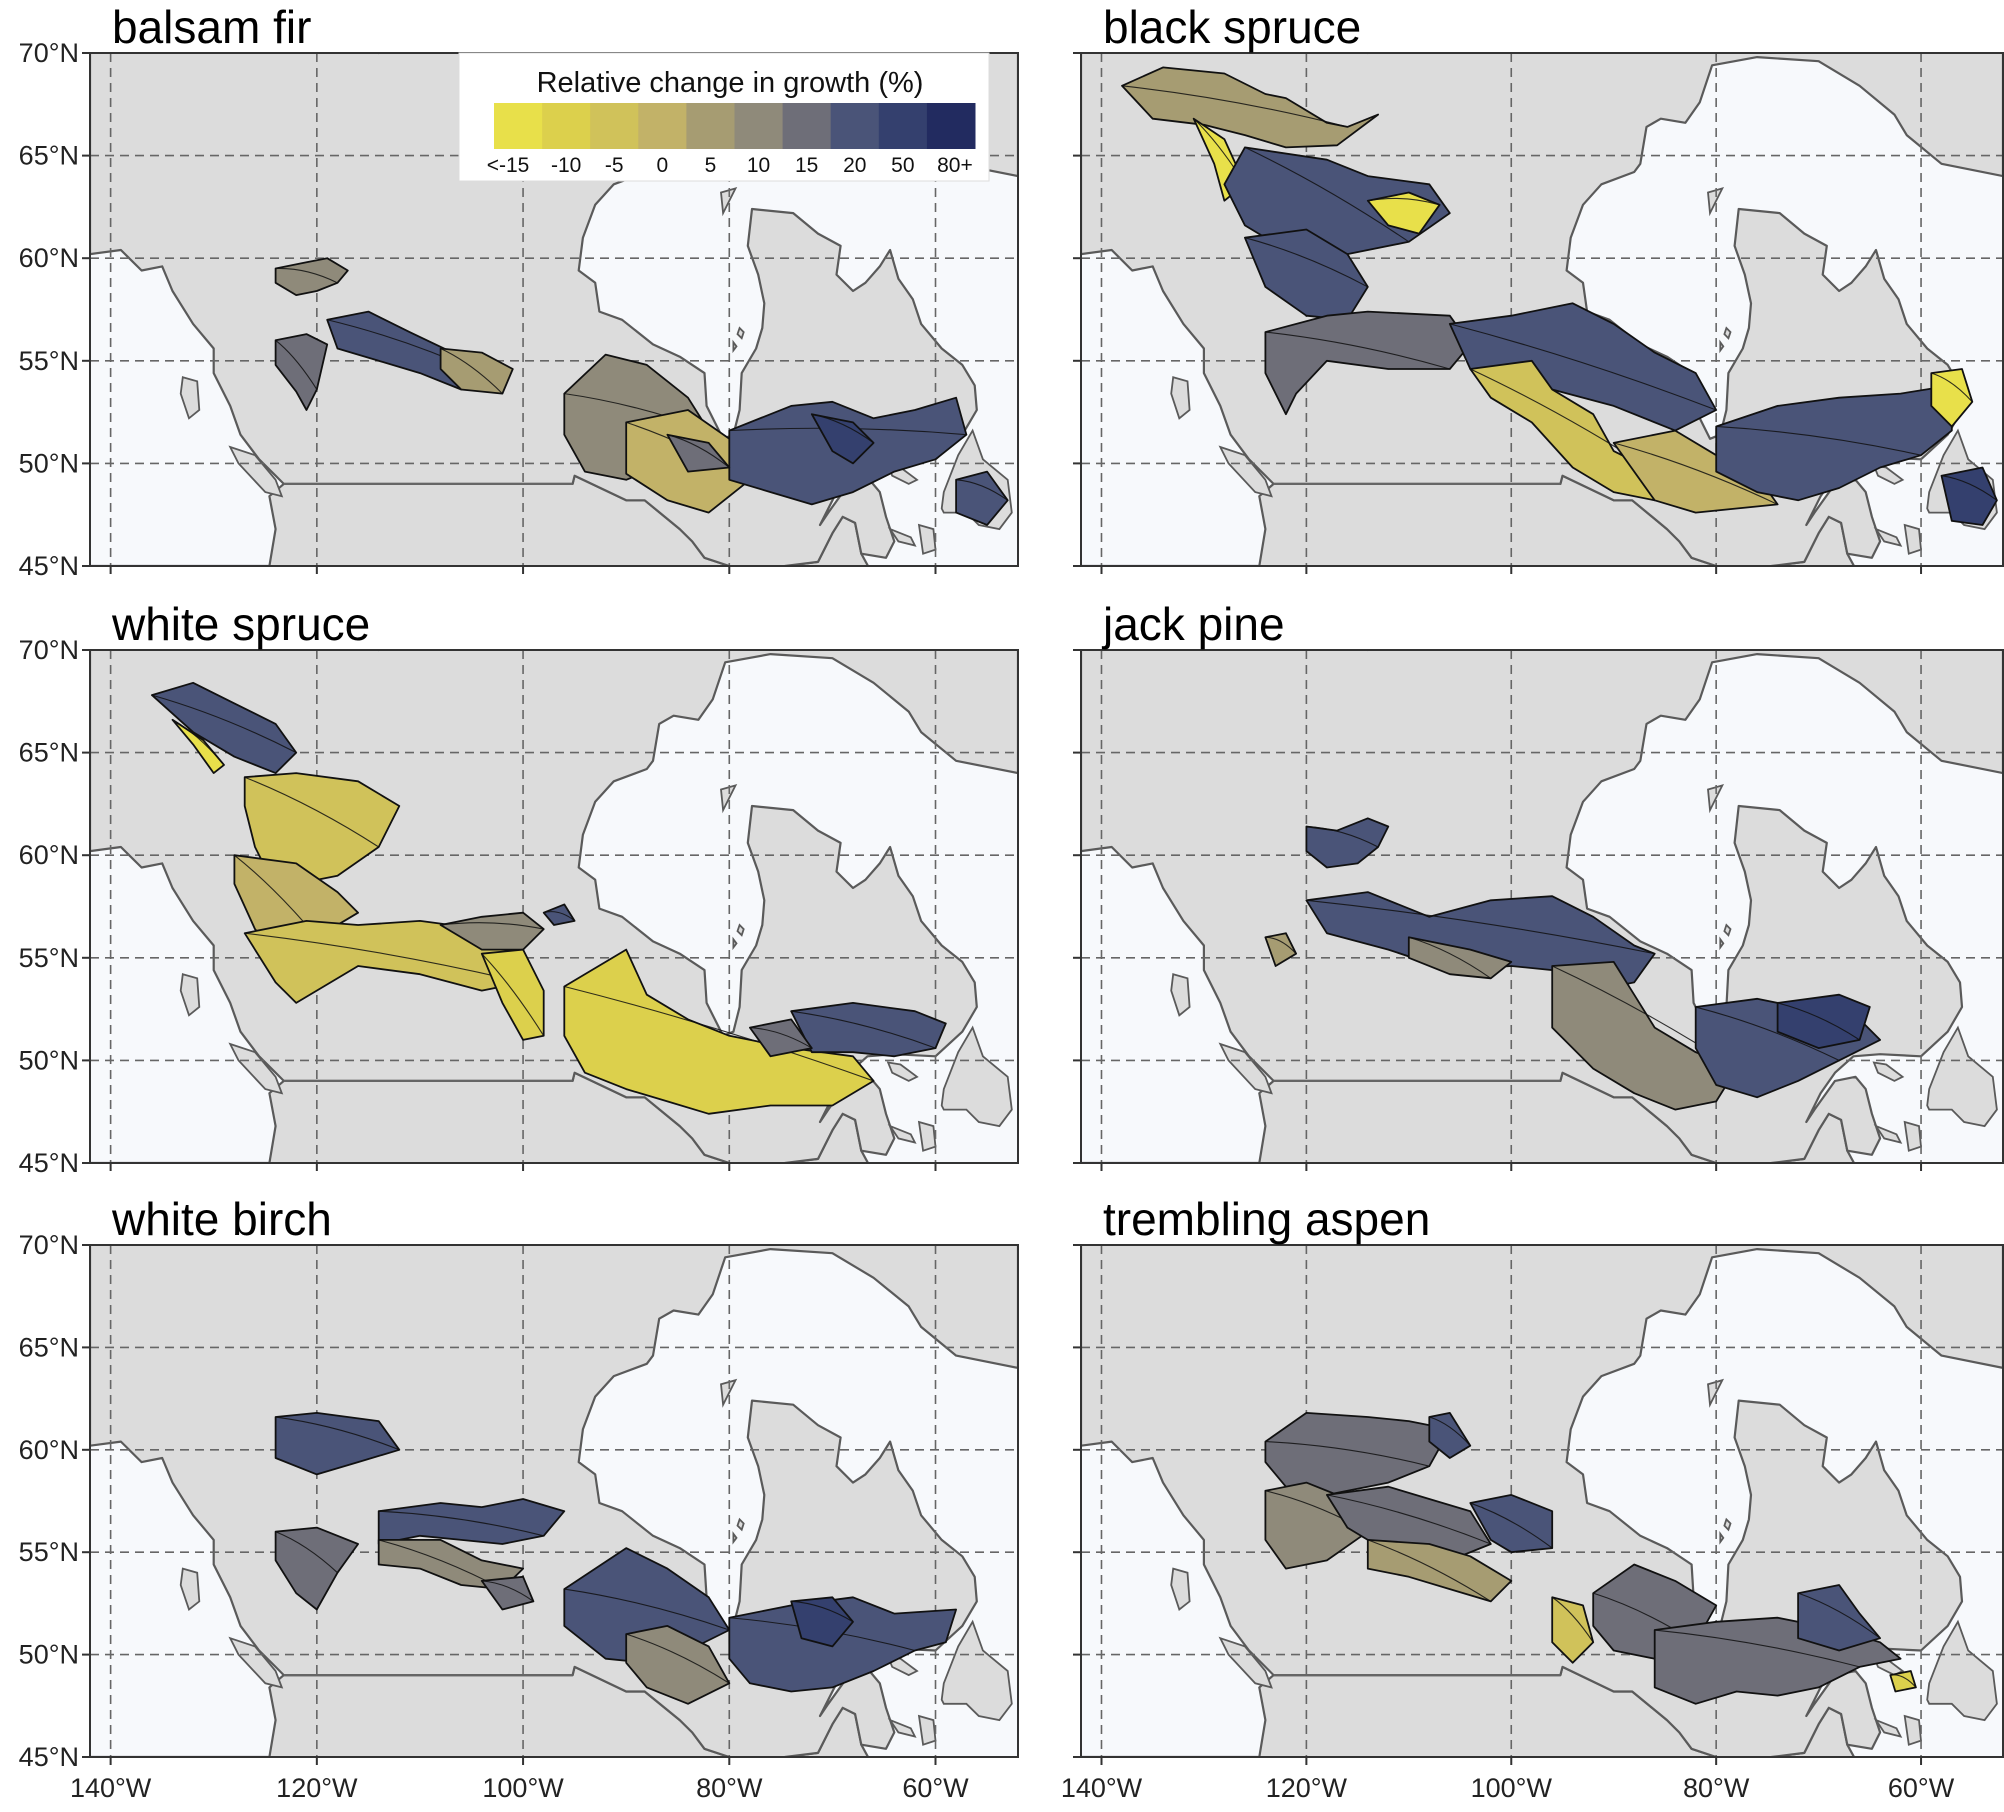 This screenshot has height=1812, width=2004. What do you see at coordinates (554, 906) in the screenshot?
I see `gridlines` at bounding box center [554, 906].